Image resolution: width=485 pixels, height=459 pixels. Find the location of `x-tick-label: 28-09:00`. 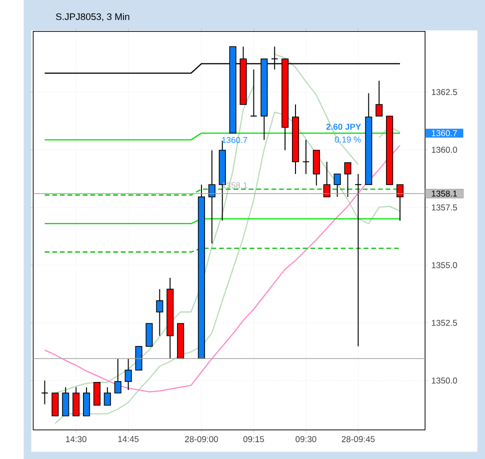

x-tick-label: 28-09:00 is located at coordinates (201, 439).